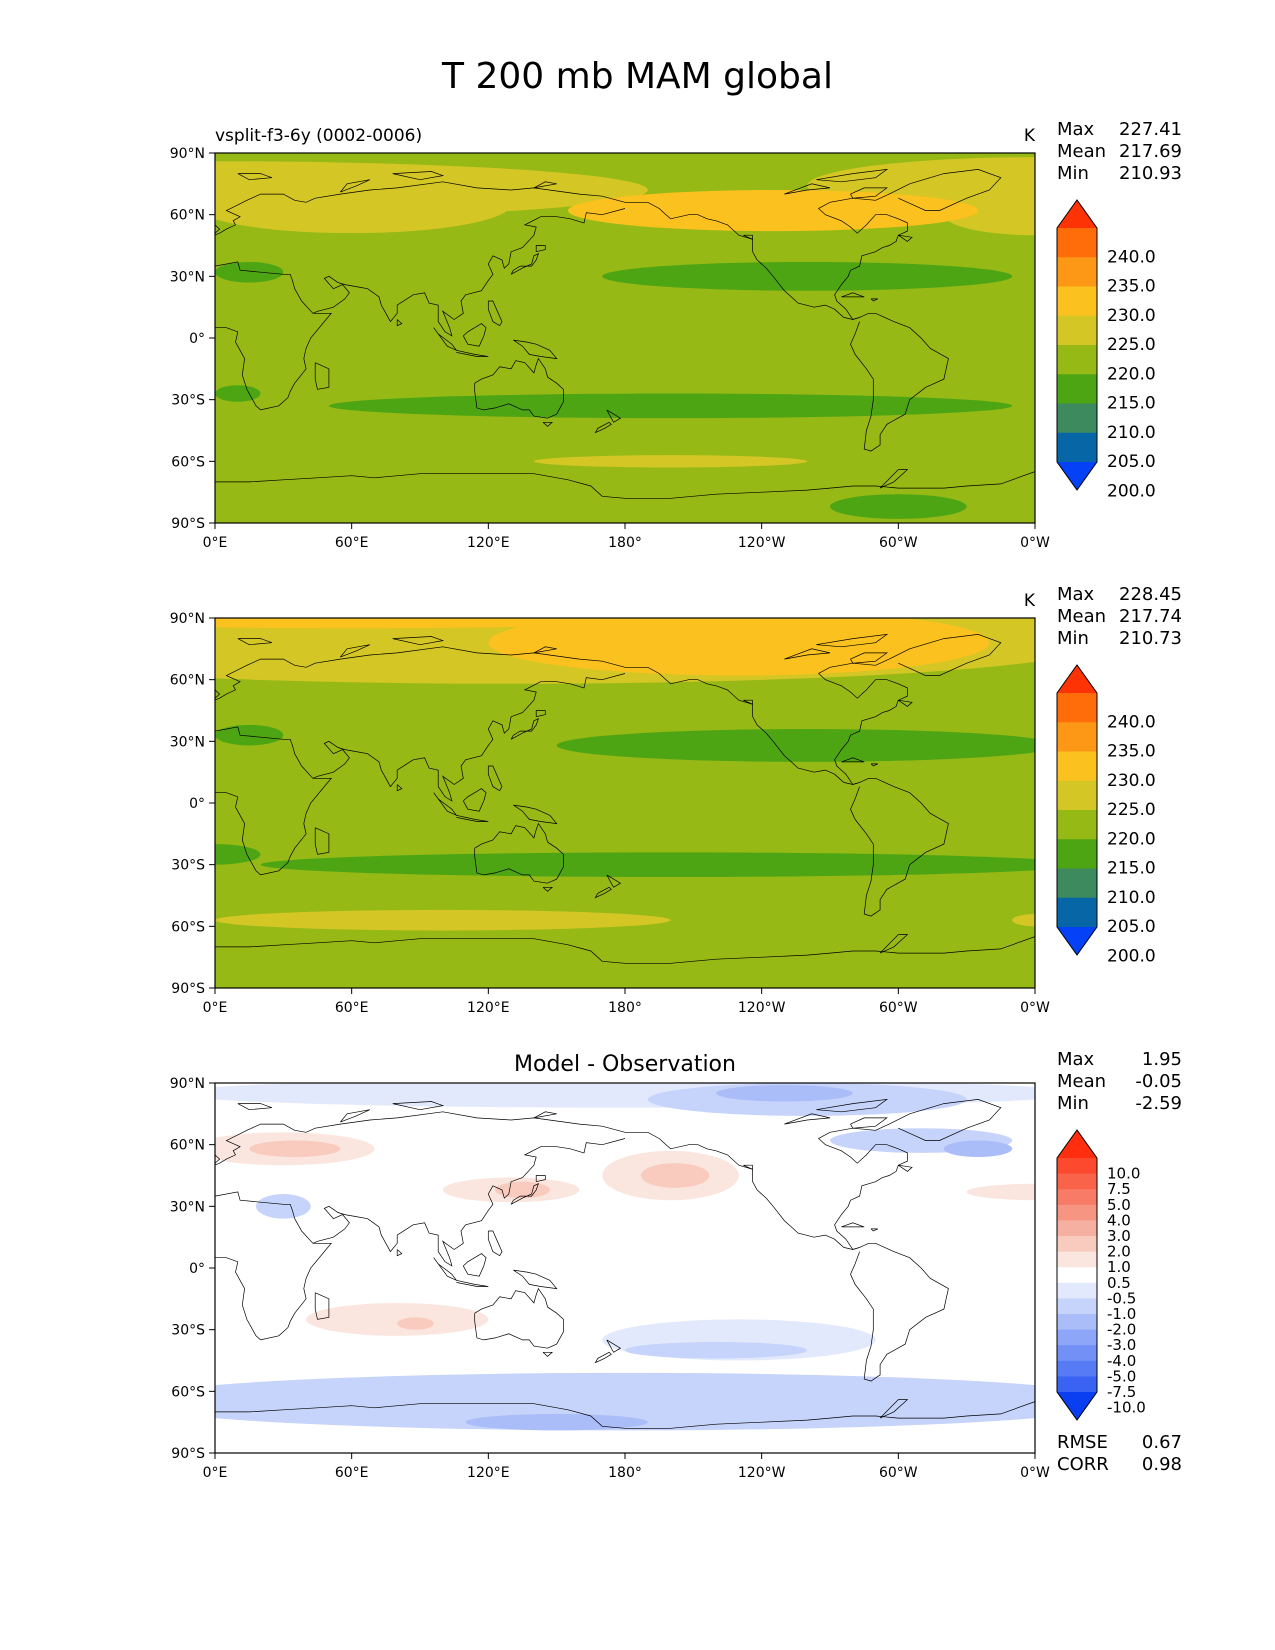 Image resolution: width=1275 pixels, height=1650 pixels. Describe the element at coordinates (188, 989) in the screenshot. I see `lat-tick-label: 90°S` at that location.